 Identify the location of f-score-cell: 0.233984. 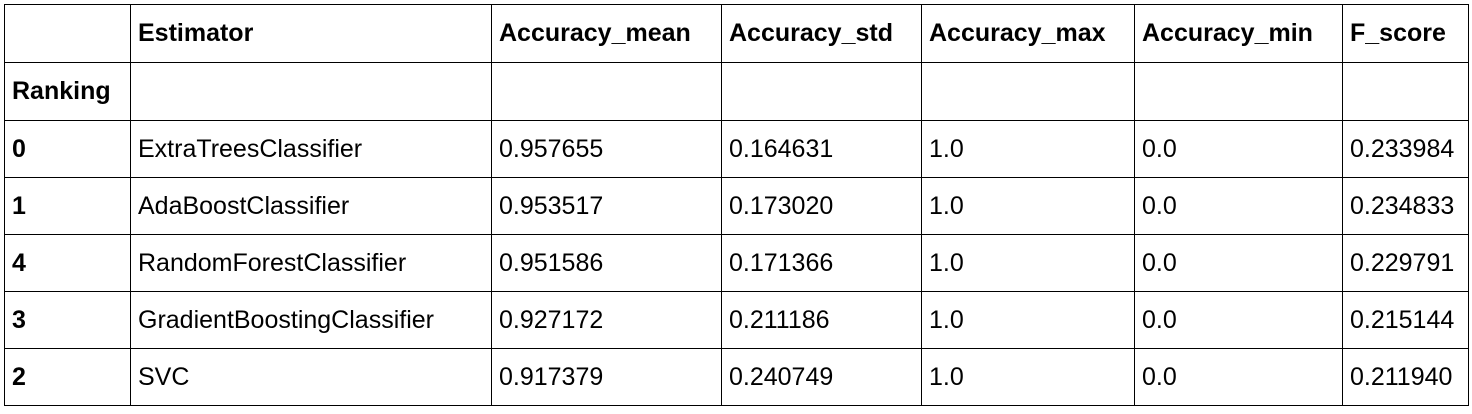
(1405, 149).